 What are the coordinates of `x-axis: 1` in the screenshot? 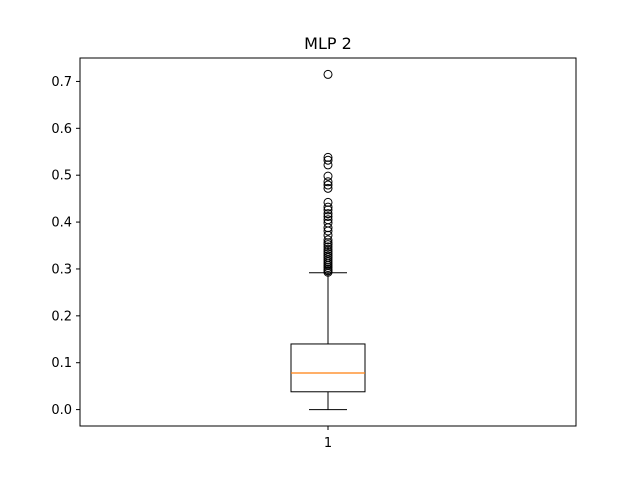 It's located at (328, 438).